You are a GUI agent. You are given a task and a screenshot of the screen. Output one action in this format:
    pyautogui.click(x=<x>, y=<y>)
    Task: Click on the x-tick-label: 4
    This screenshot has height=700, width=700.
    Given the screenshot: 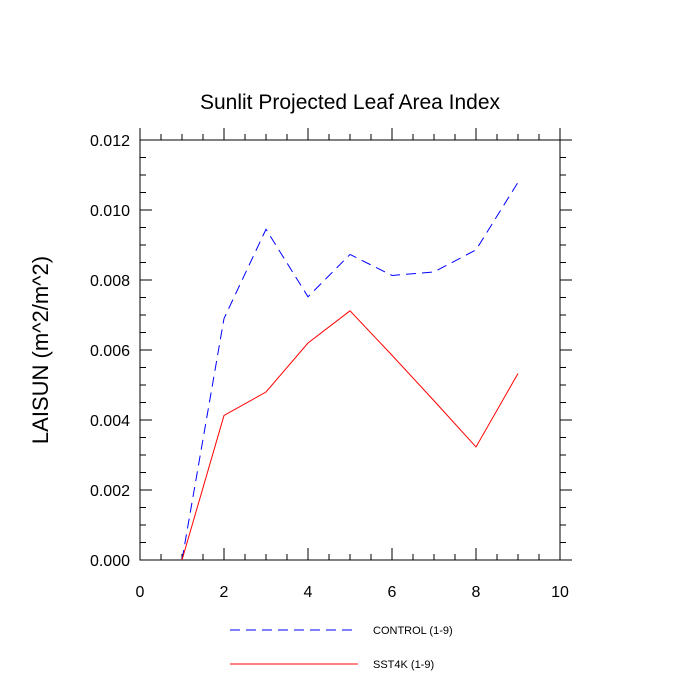 What is the action you would take?
    pyautogui.click(x=308, y=592)
    